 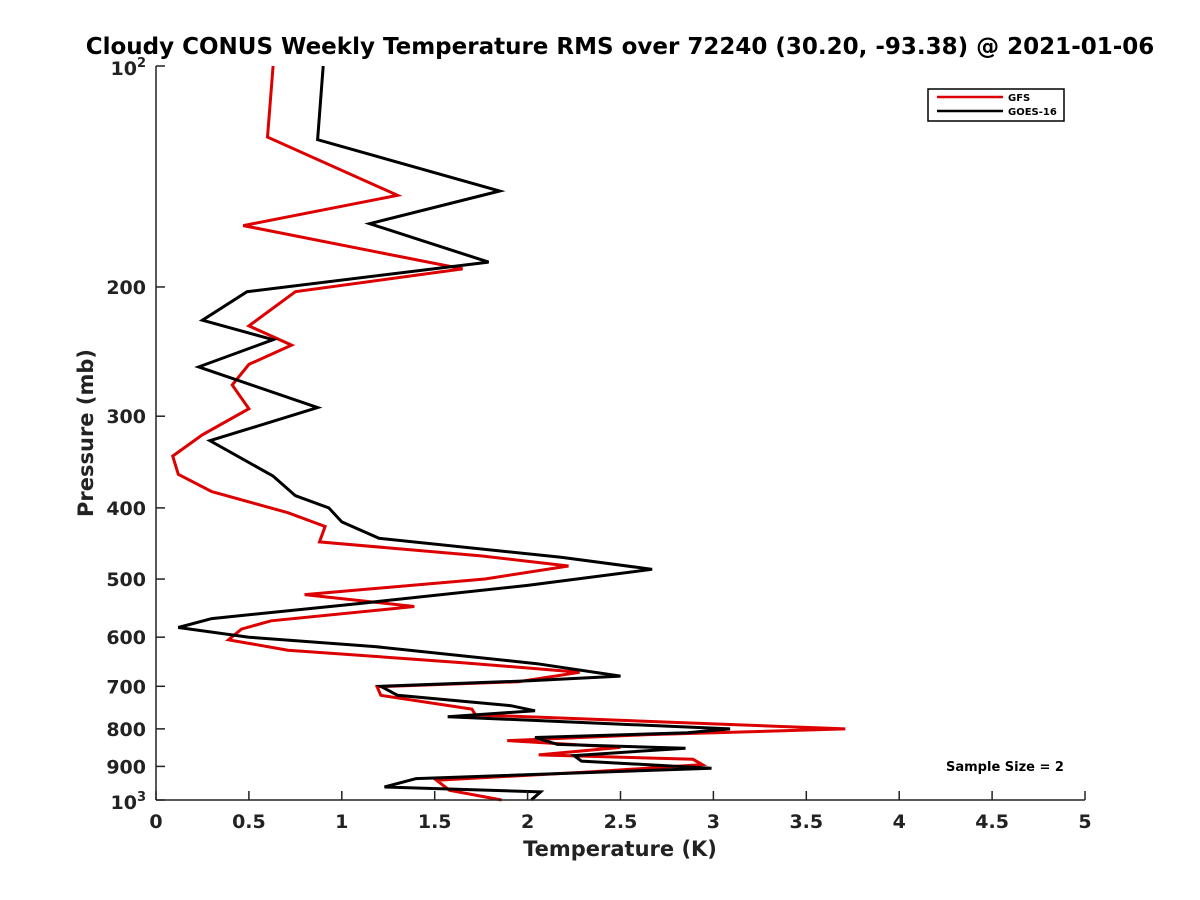 What do you see at coordinates (249, 822) in the screenshot?
I see `x-tick-label: 0.5` at bounding box center [249, 822].